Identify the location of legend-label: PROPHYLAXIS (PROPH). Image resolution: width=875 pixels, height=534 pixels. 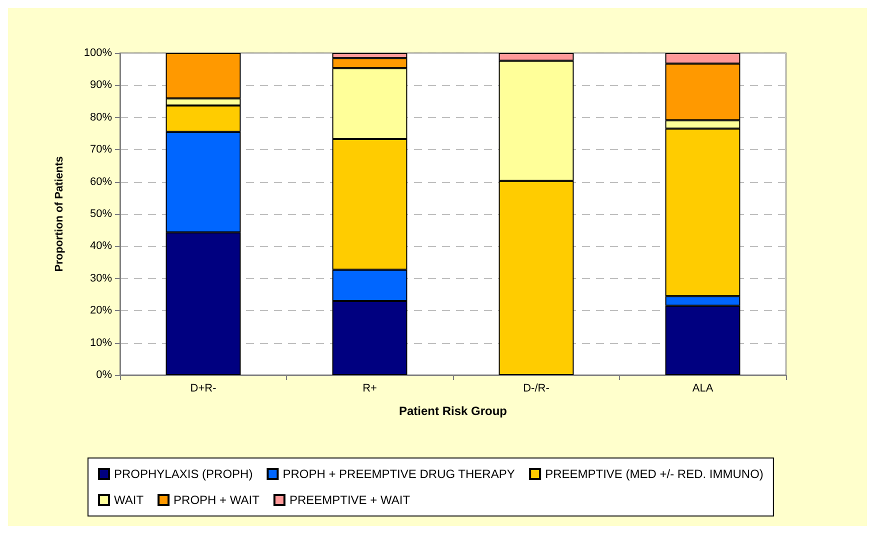
(183, 474).